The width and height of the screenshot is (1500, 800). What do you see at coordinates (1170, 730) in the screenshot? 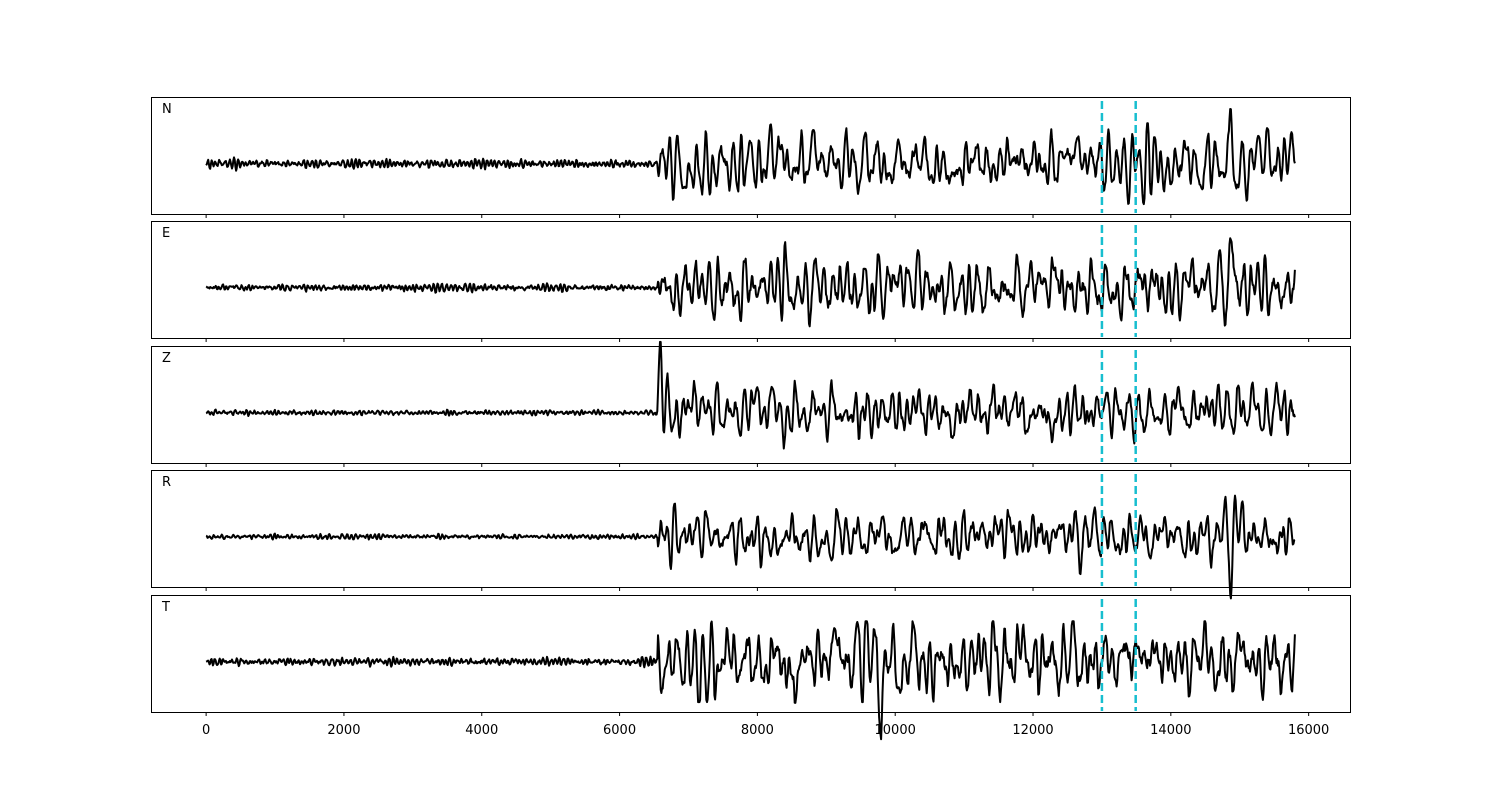
I see `x-tick-label: 14000` at bounding box center [1170, 730].